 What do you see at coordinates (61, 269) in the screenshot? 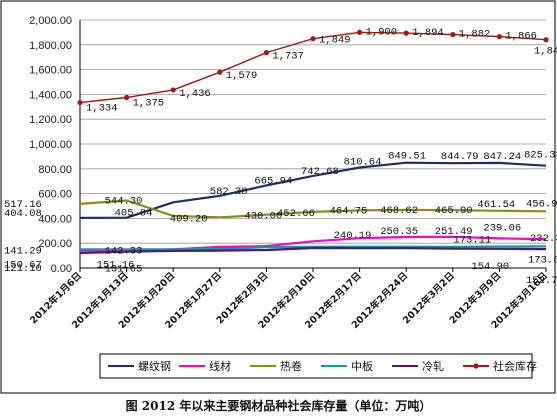
I see `y-tick-label: 0.00` at bounding box center [61, 269].